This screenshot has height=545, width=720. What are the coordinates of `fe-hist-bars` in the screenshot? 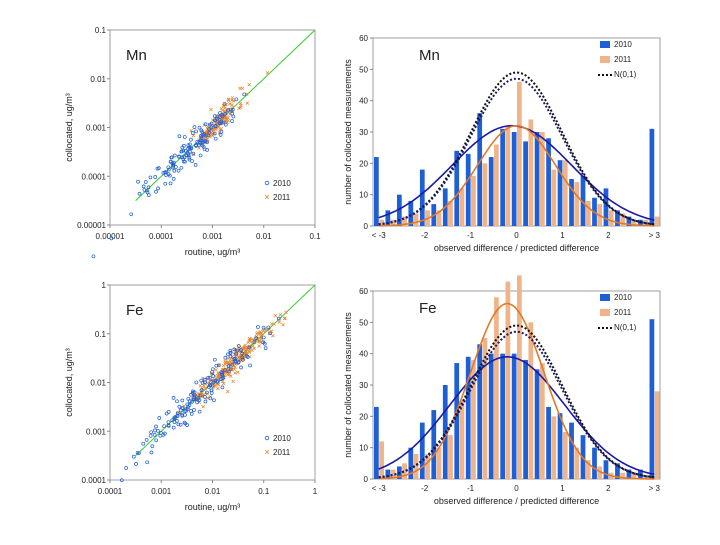 It's located at (517, 377).